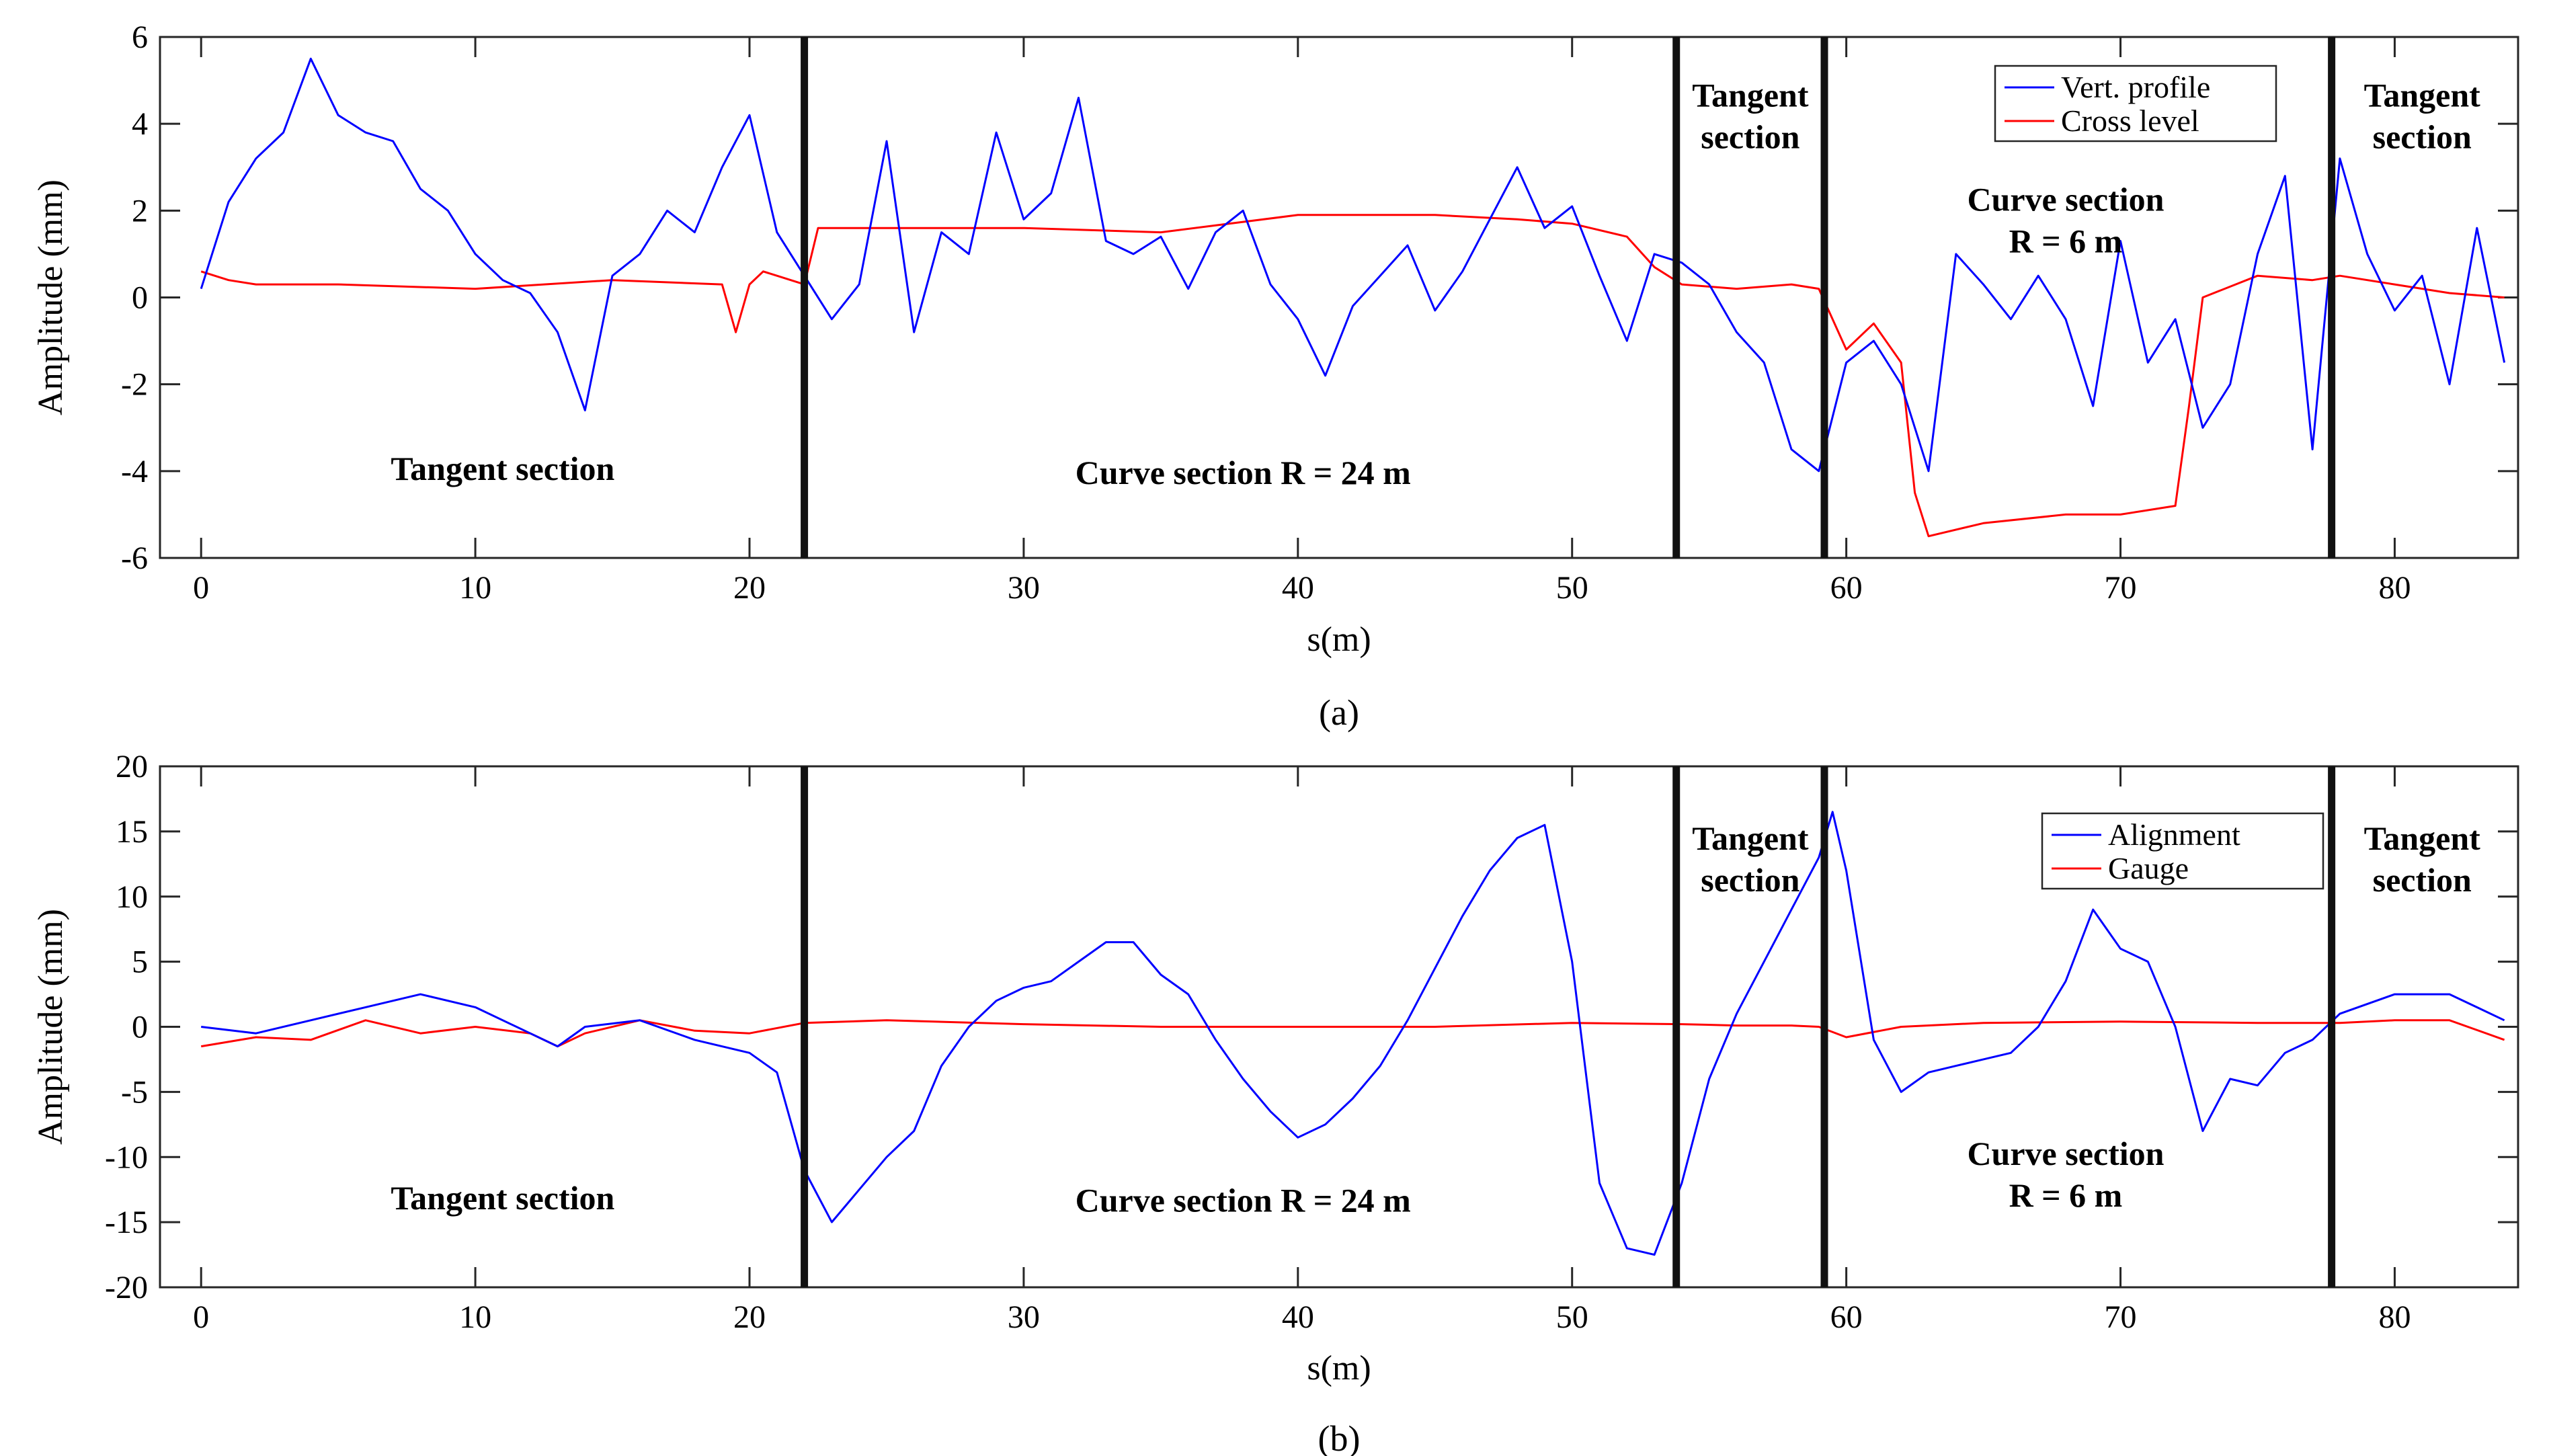 Image resolution: width=2549 pixels, height=1456 pixels. Describe the element at coordinates (126, 1288) in the screenshot. I see `y-tick-label: -20` at that location.